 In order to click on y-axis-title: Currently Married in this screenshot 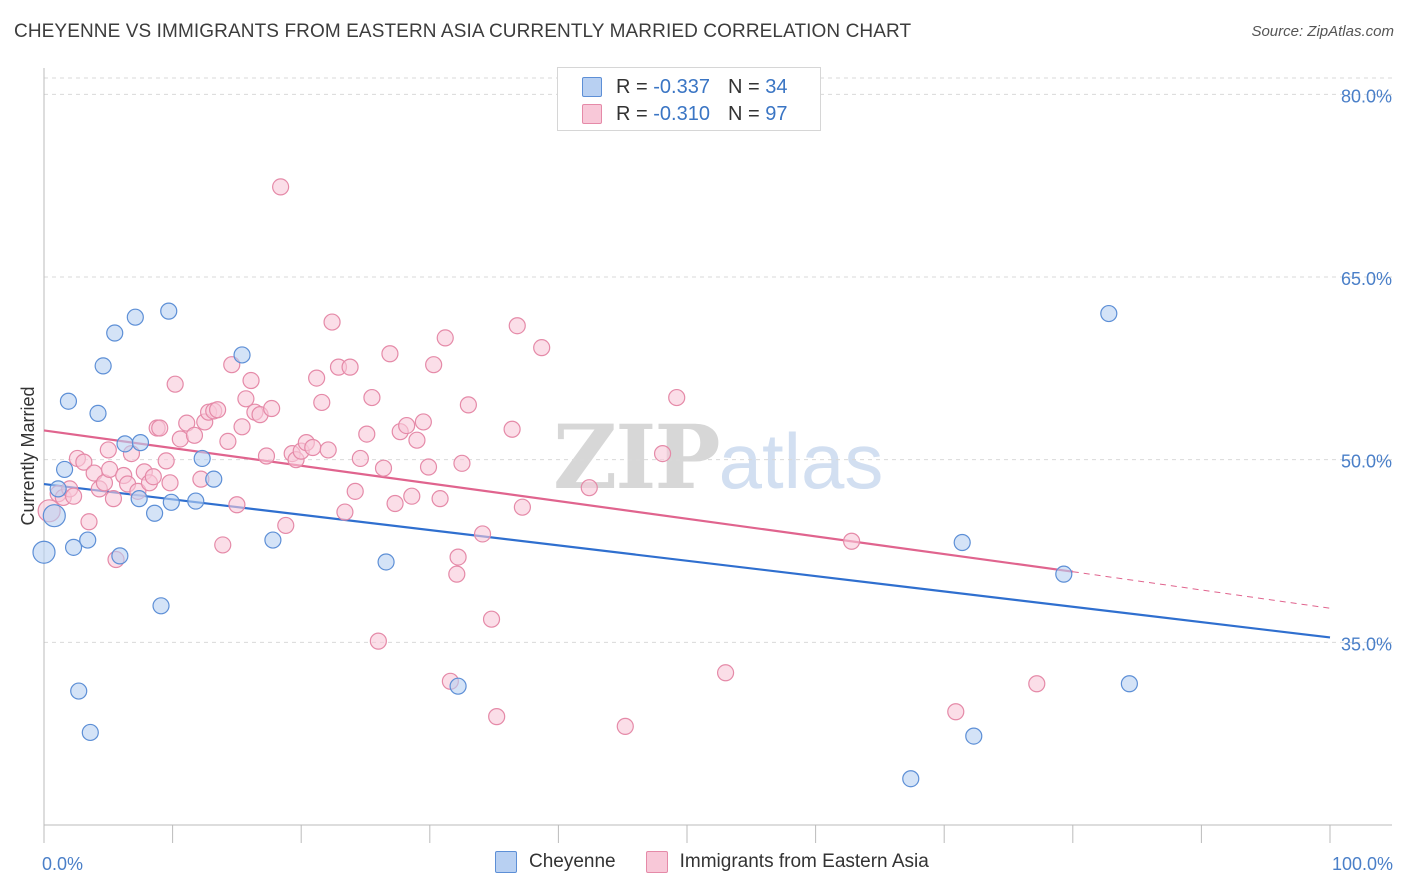, I will do `click(28, 455)`.